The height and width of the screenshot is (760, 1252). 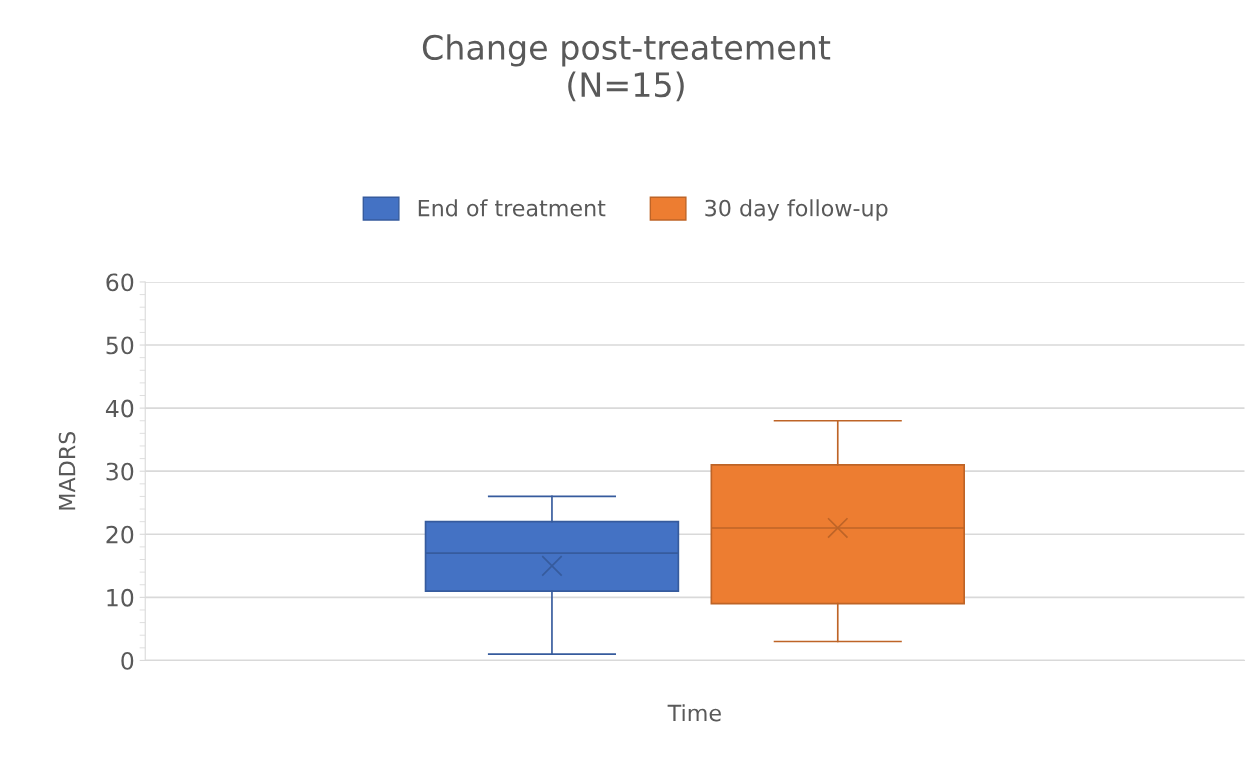 What do you see at coordinates (796, 210) in the screenshot?
I see `legend-label: 30 day follow-up` at bounding box center [796, 210].